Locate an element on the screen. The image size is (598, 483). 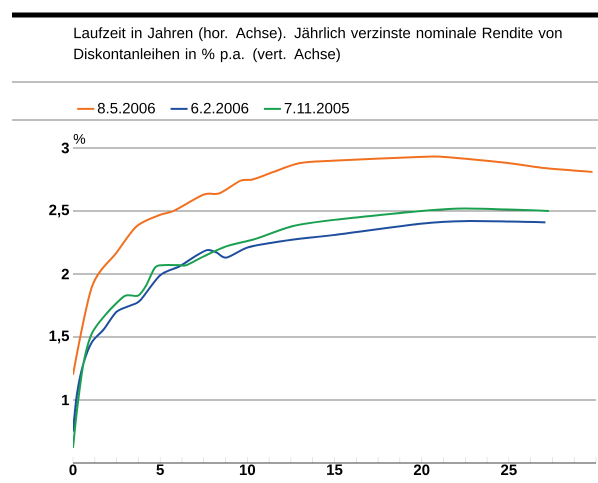
x-tick-label: 10 is located at coordinates (248, 470).